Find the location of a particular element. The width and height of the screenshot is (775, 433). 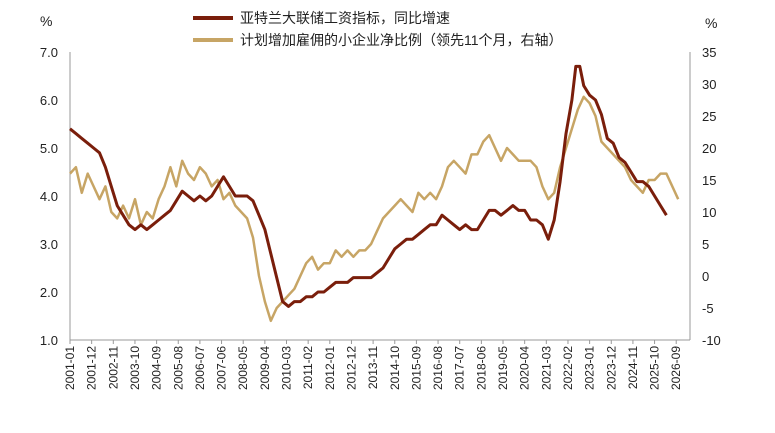

x-tick-label: 2002-11 is located at coordinates (113, 367).